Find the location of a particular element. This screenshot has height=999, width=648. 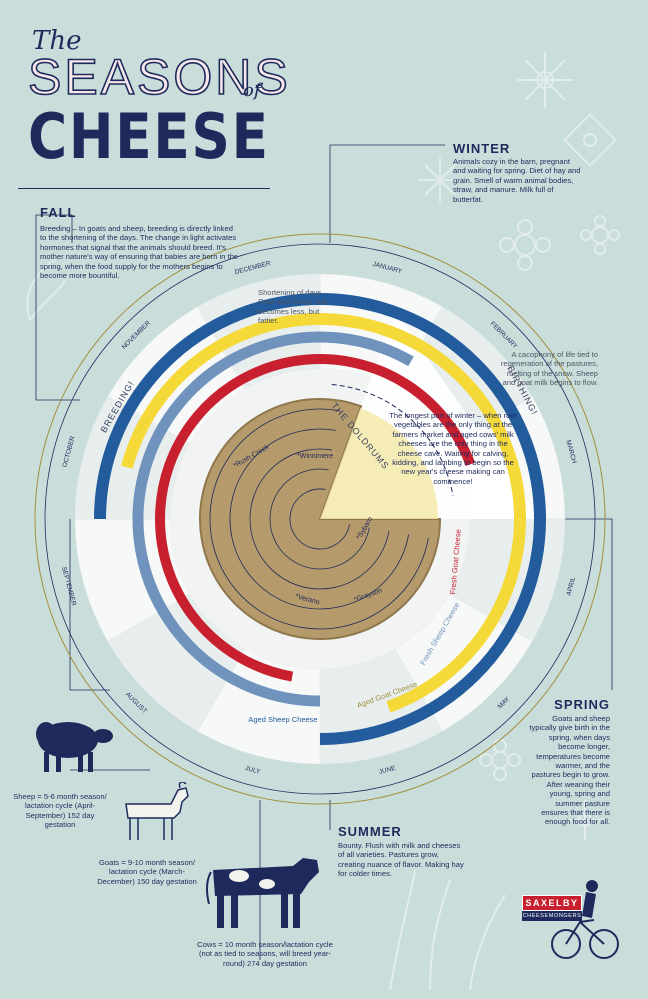

sheep-icon is located at coordinates (74, 747).